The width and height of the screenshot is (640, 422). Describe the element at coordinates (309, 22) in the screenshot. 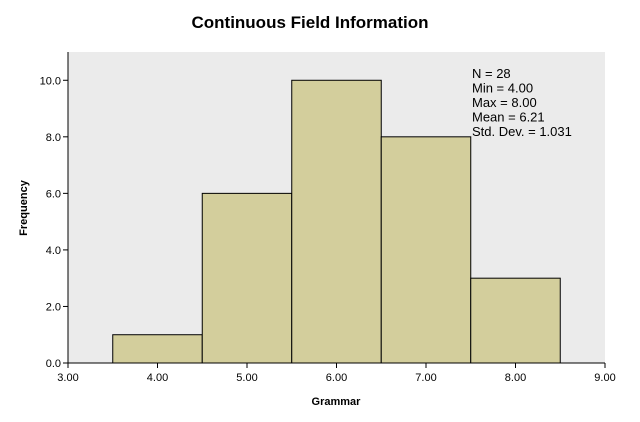

I see `chart-title: Continuous Field Information` at that location.